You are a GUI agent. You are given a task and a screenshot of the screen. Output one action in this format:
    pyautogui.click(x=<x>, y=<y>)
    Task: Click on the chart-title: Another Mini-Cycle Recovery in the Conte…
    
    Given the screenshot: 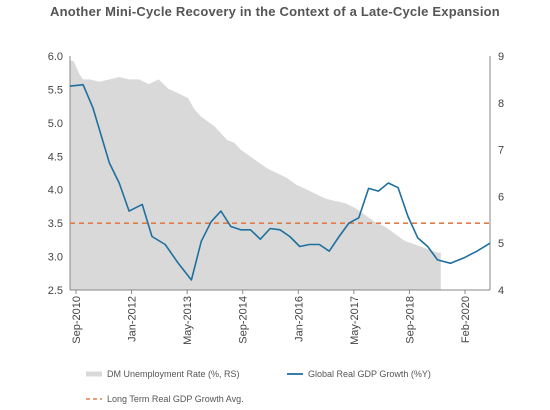 What is the action you would take?
    pyautogui.click(x=275, y=11)
    